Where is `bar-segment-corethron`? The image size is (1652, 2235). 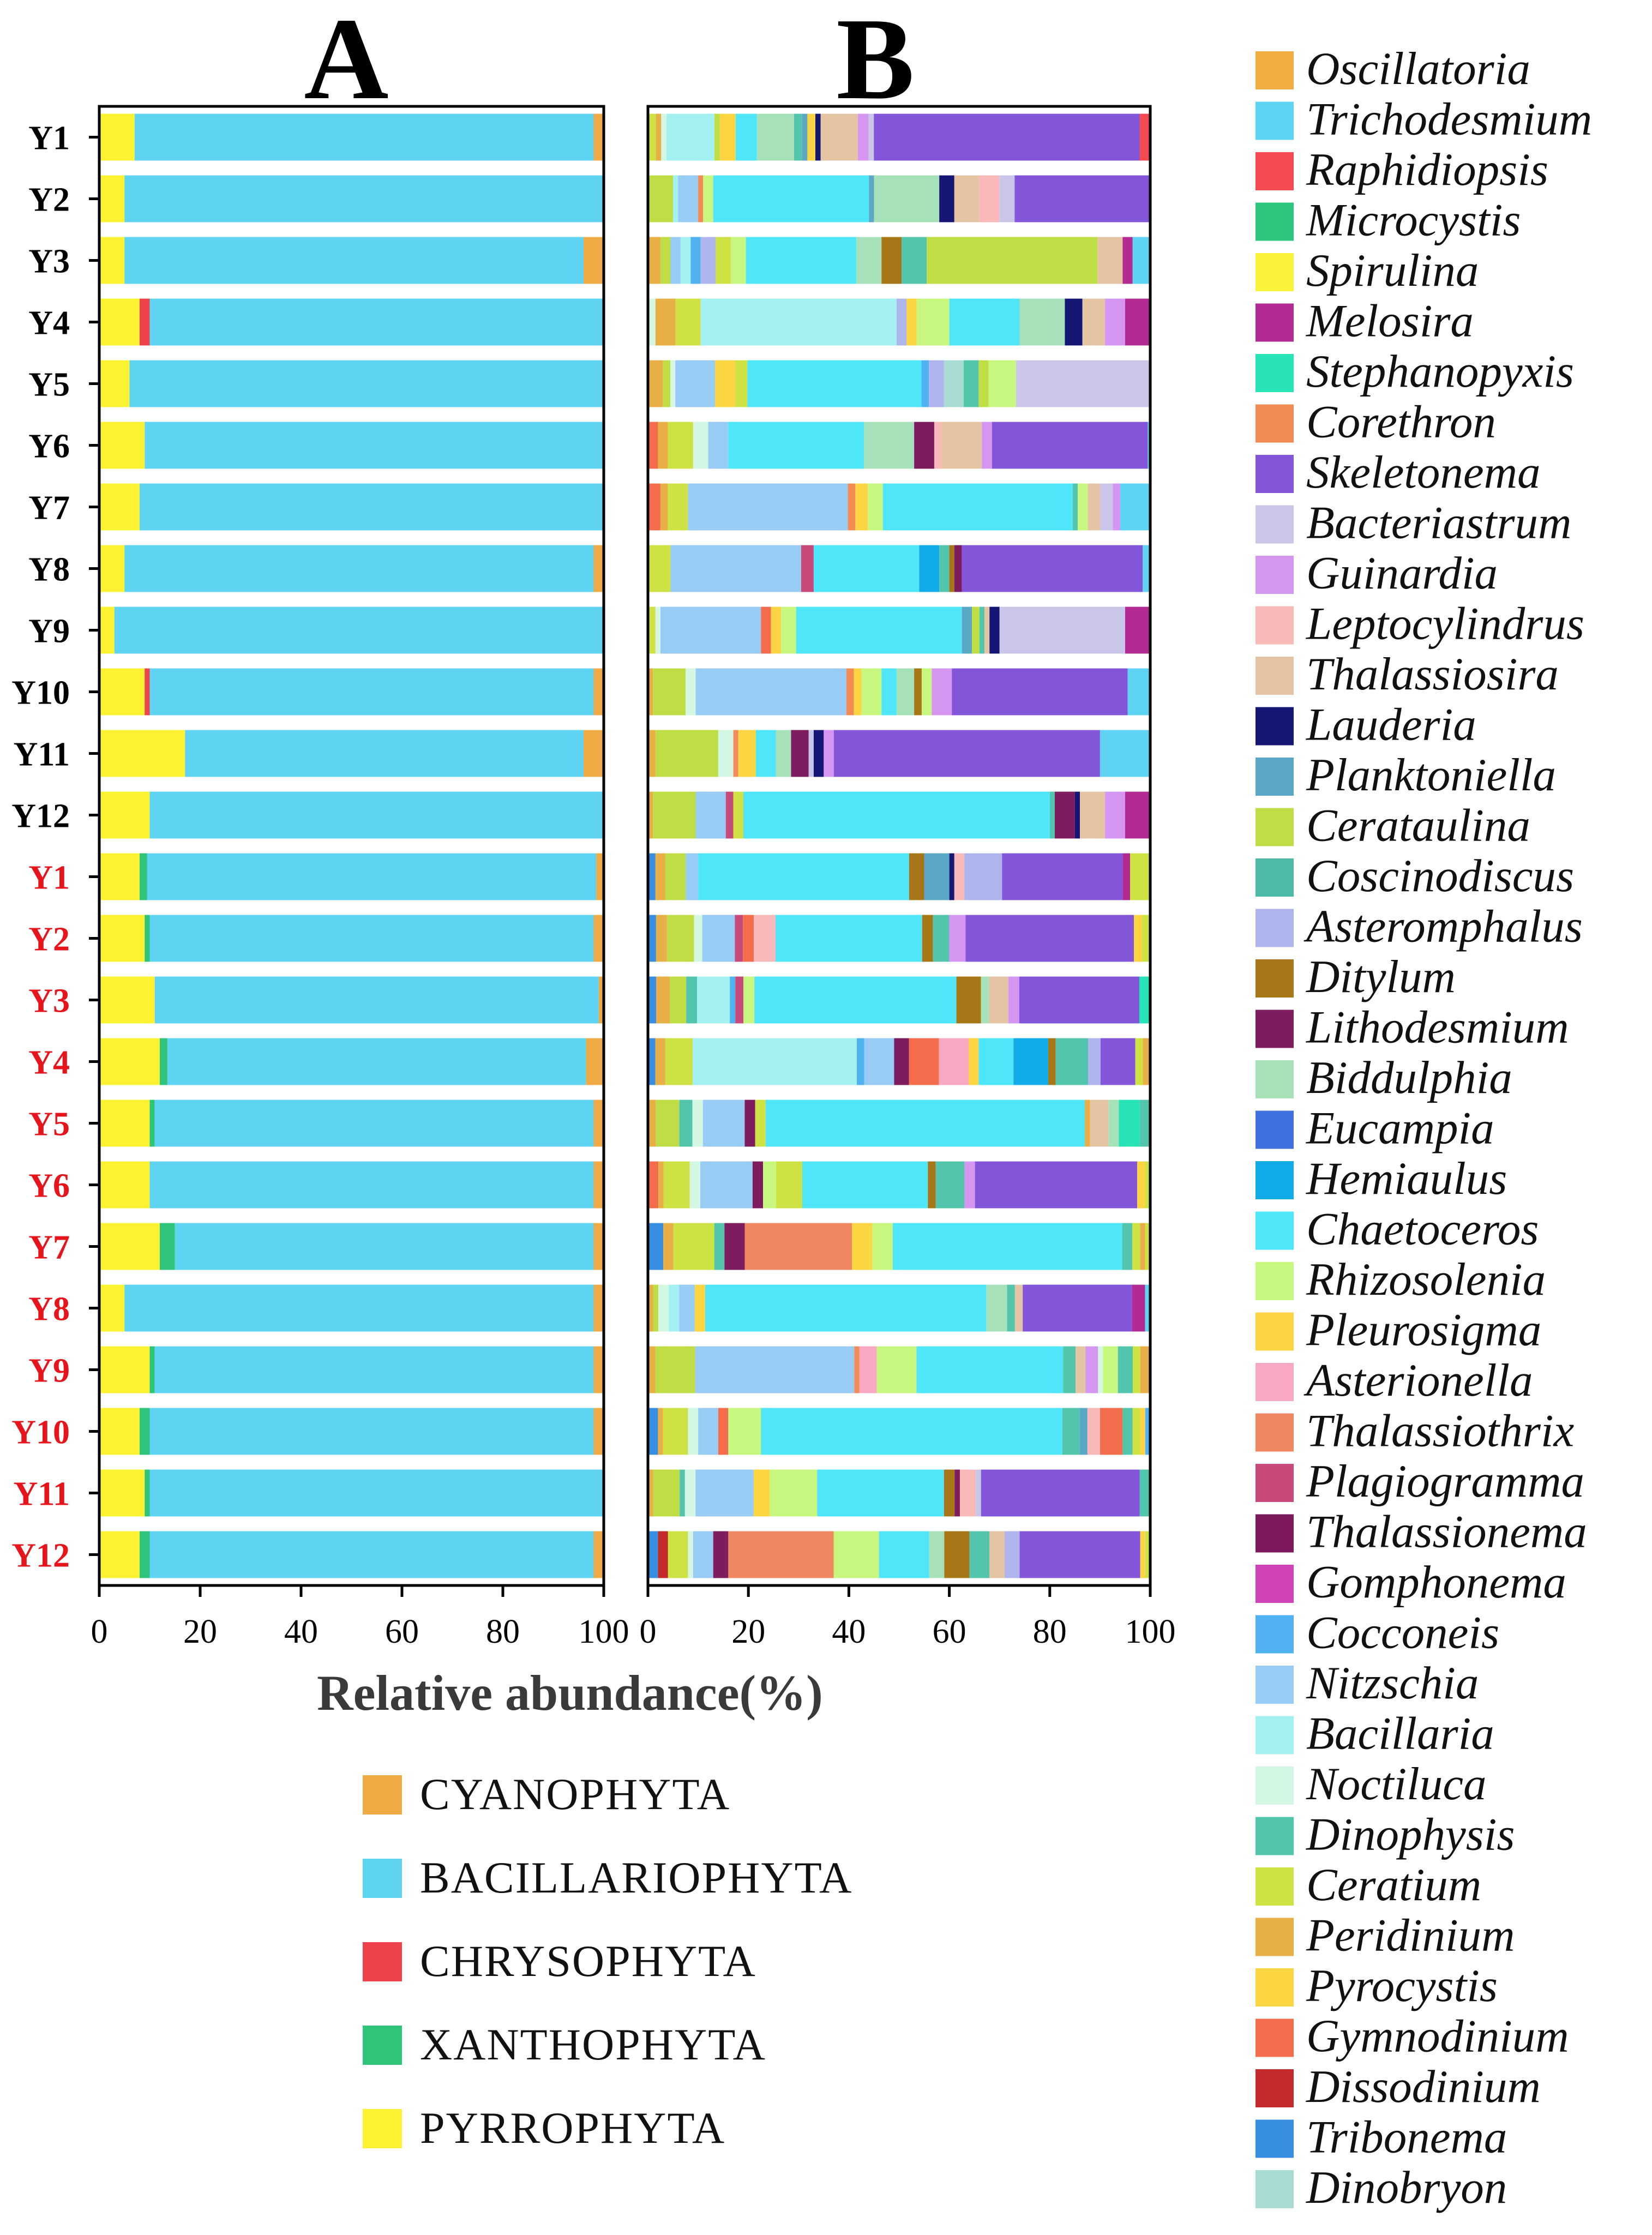
bar-segment-corethron is located at coordinates (735, 753).